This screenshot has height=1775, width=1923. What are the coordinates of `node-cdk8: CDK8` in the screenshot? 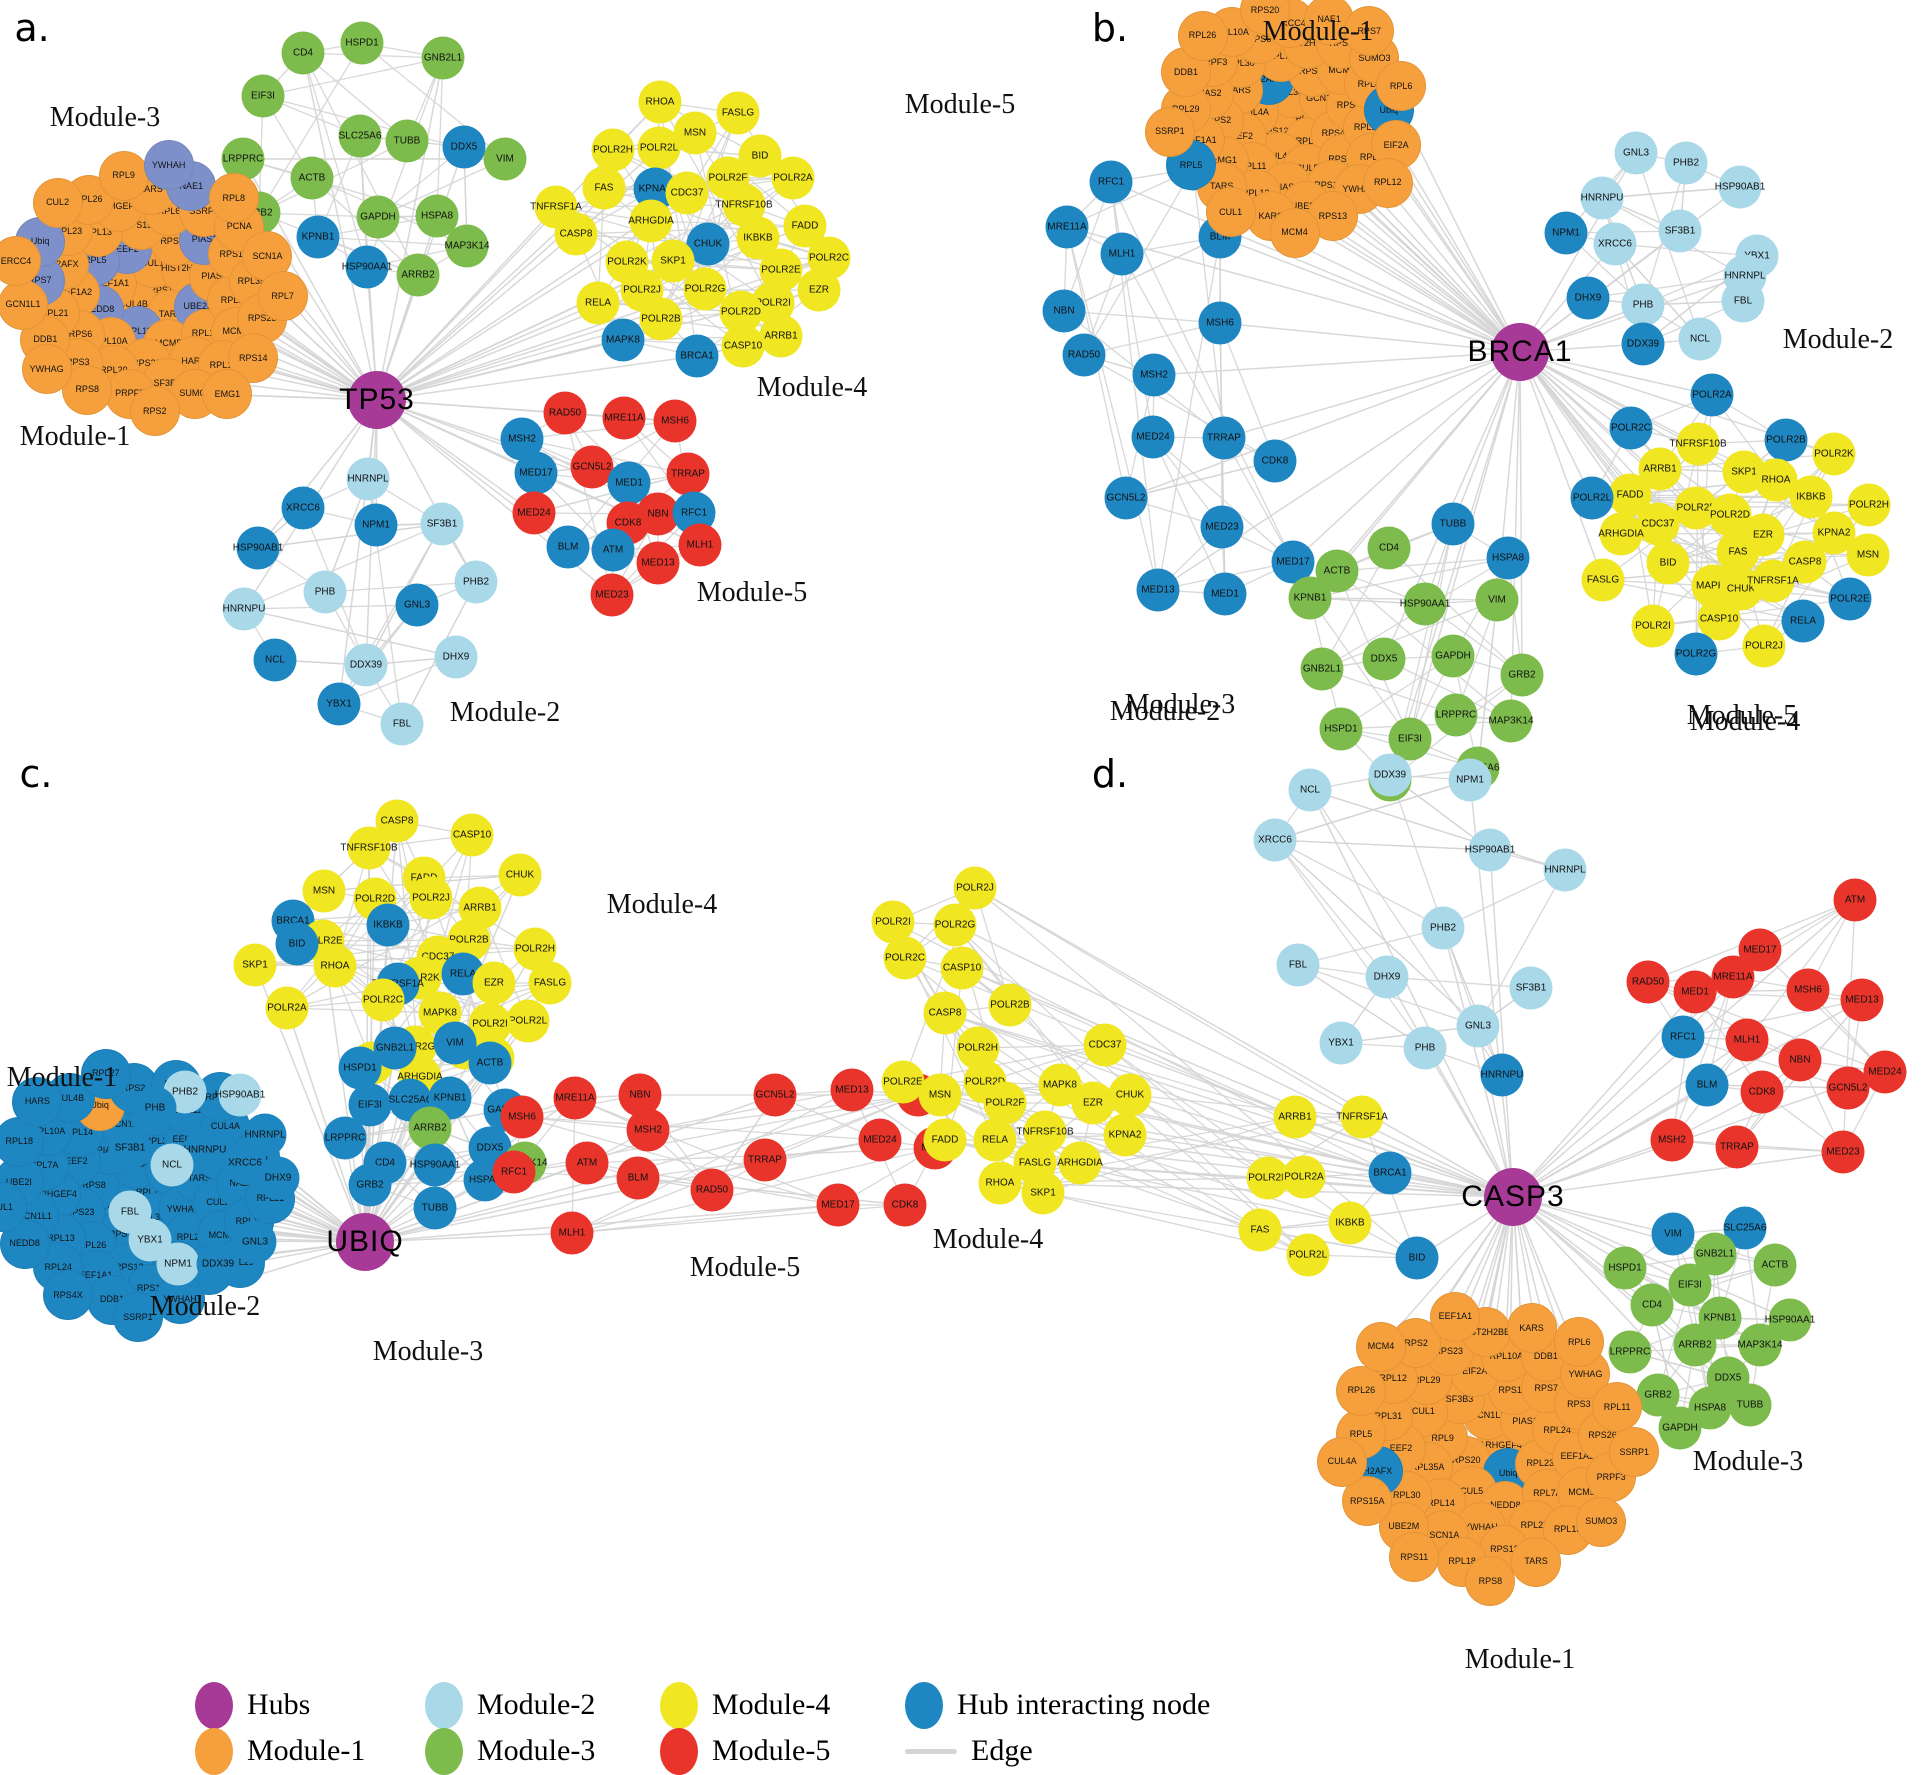 It's located at (1275, 461).